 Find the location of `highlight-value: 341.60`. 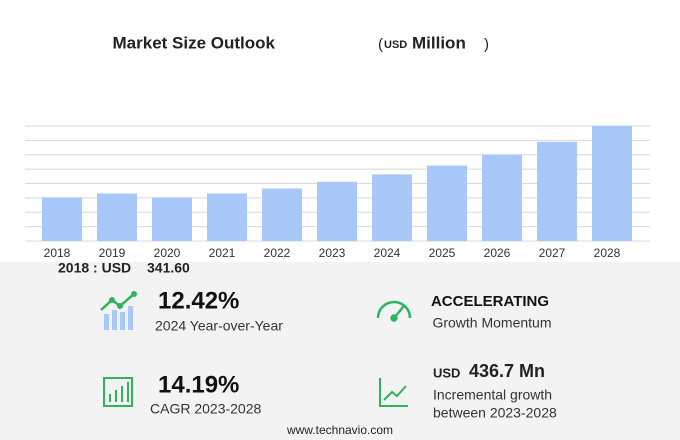

highlight-value: 341.60 is located at coordinates (168, 268).